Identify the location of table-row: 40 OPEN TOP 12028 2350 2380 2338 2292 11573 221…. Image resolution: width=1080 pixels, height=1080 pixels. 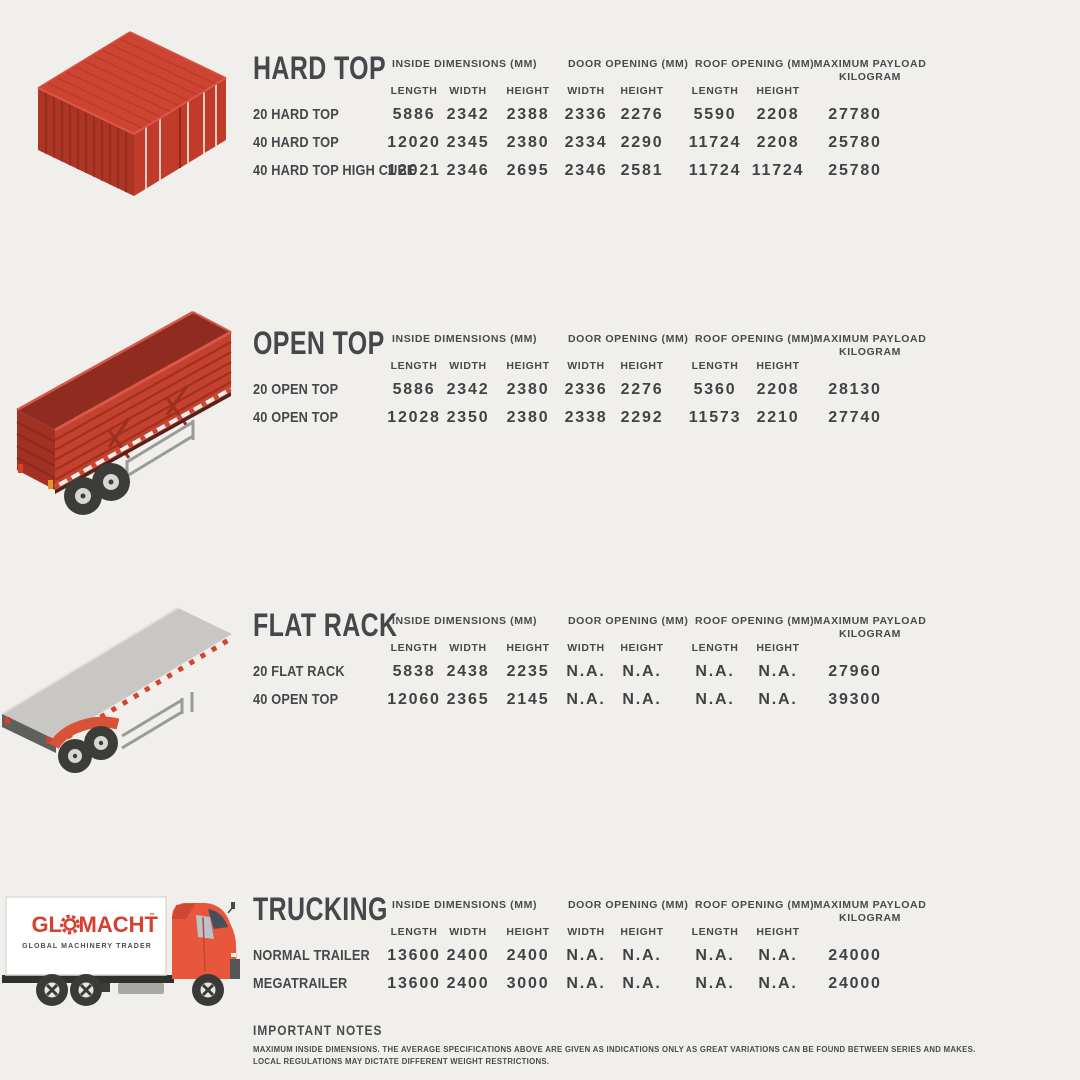
(603, 423).